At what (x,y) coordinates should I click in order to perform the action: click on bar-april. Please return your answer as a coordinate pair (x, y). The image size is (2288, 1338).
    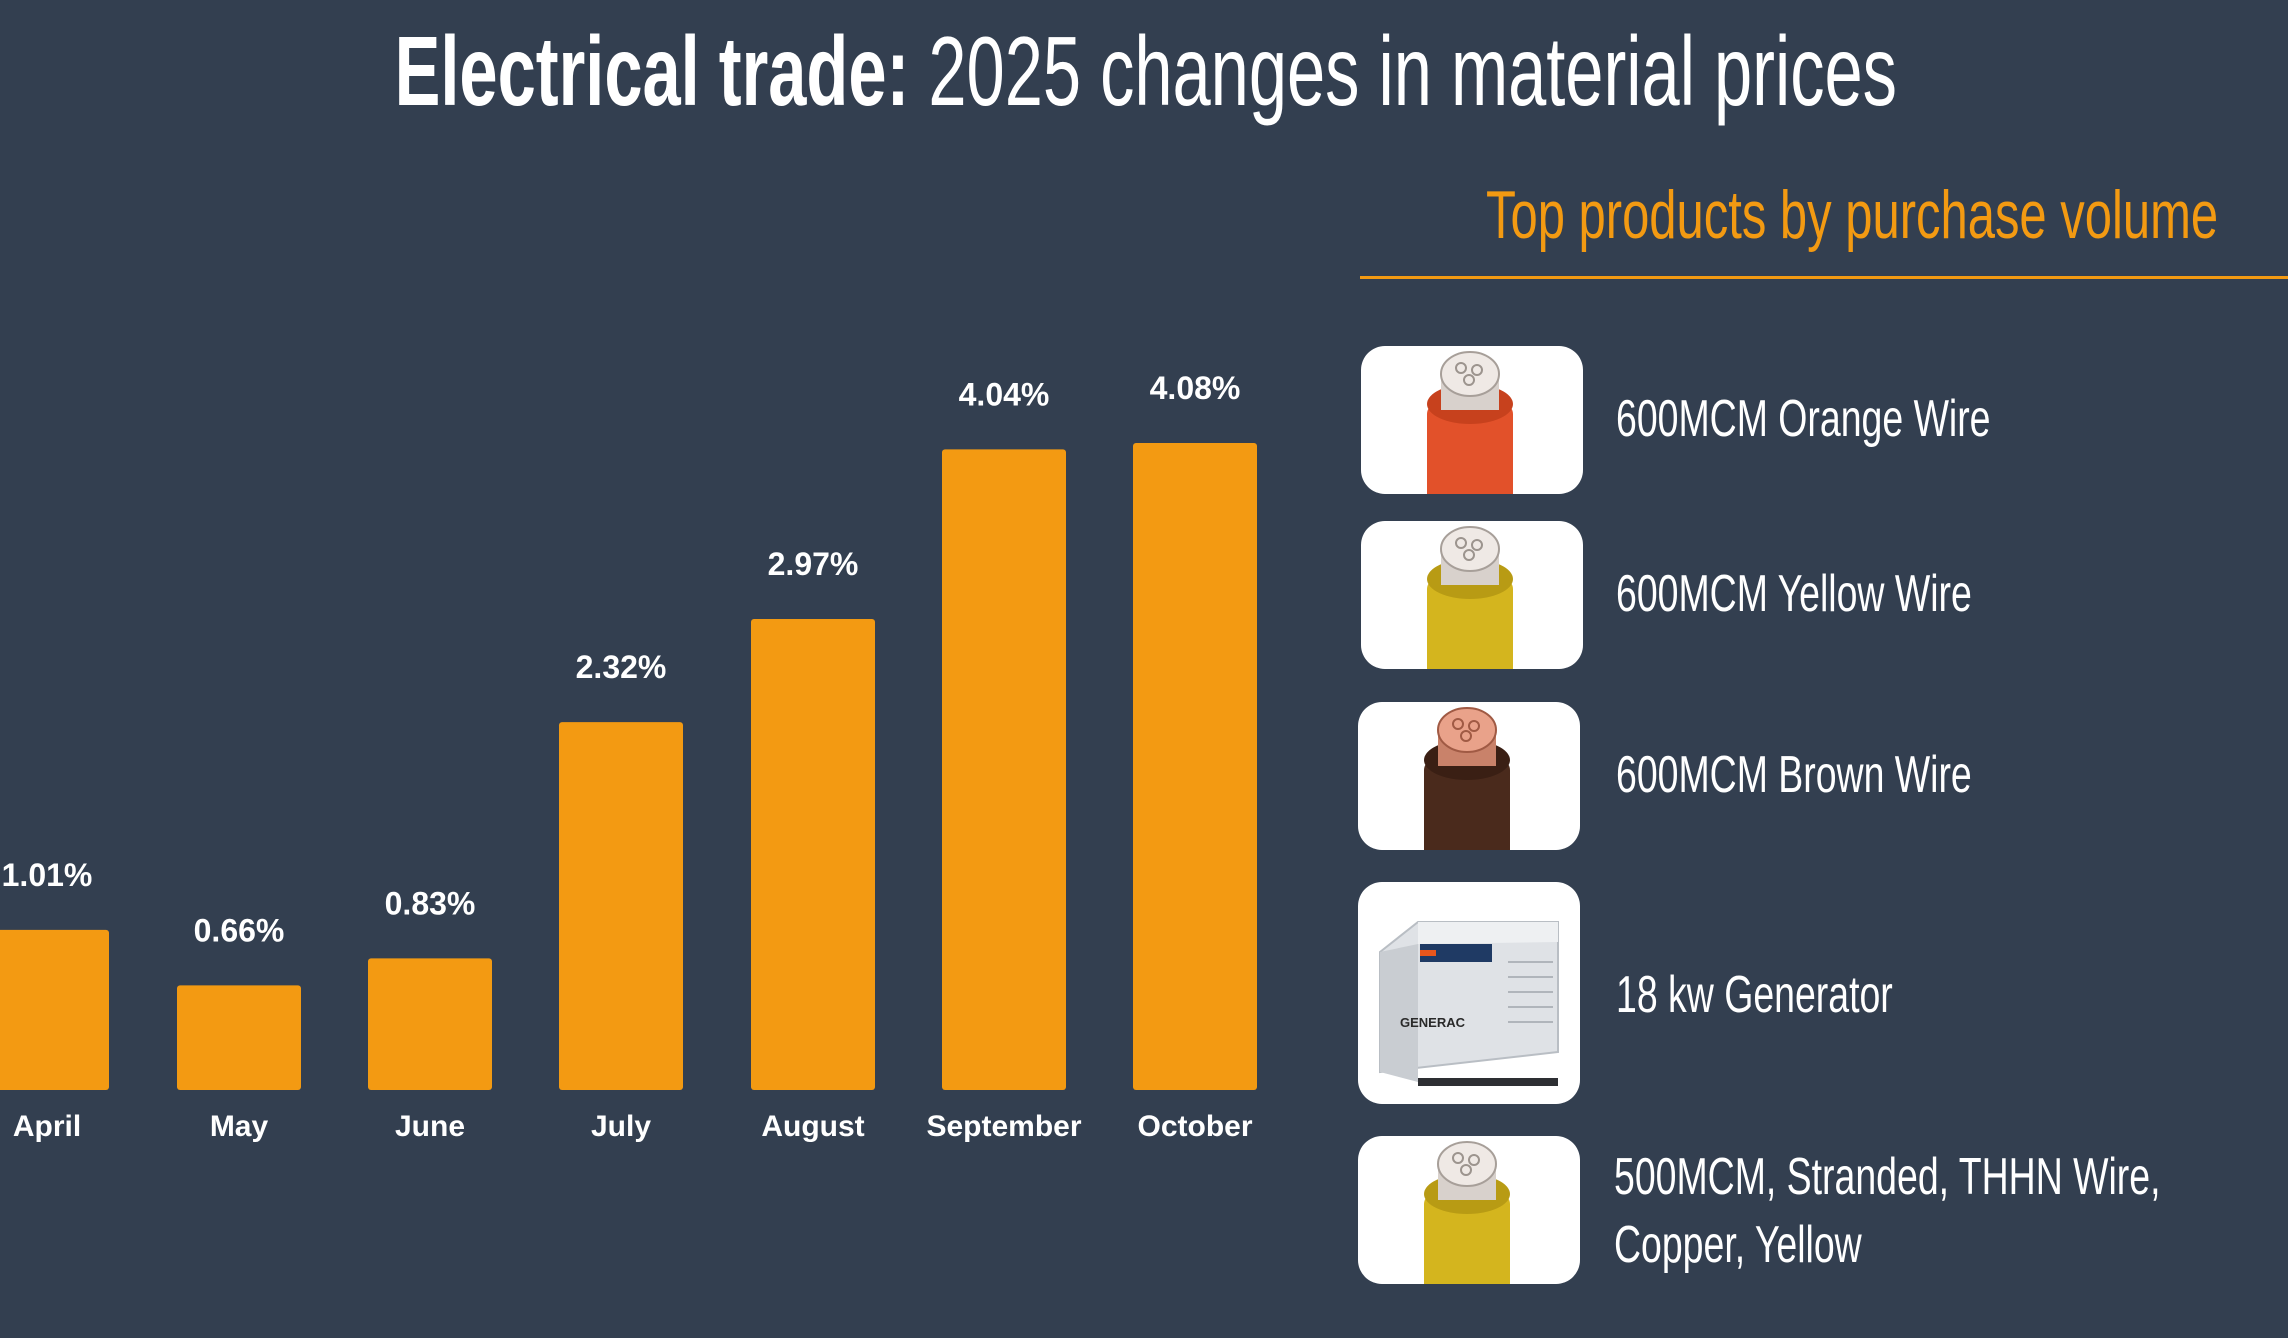
    Looking at the image, I should click on (54, 1009).